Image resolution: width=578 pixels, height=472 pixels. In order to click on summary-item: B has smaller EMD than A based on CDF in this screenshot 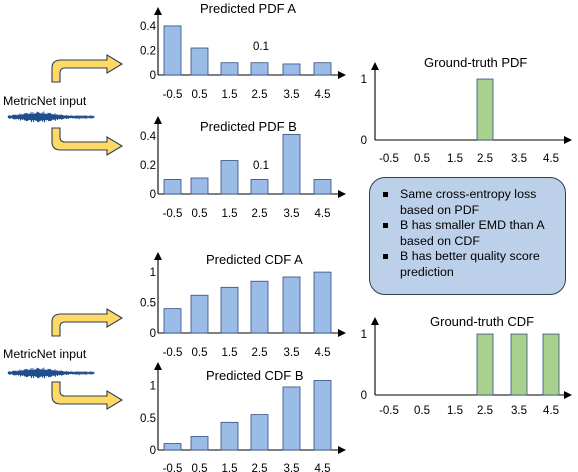, I will do `click(468, 233)`.